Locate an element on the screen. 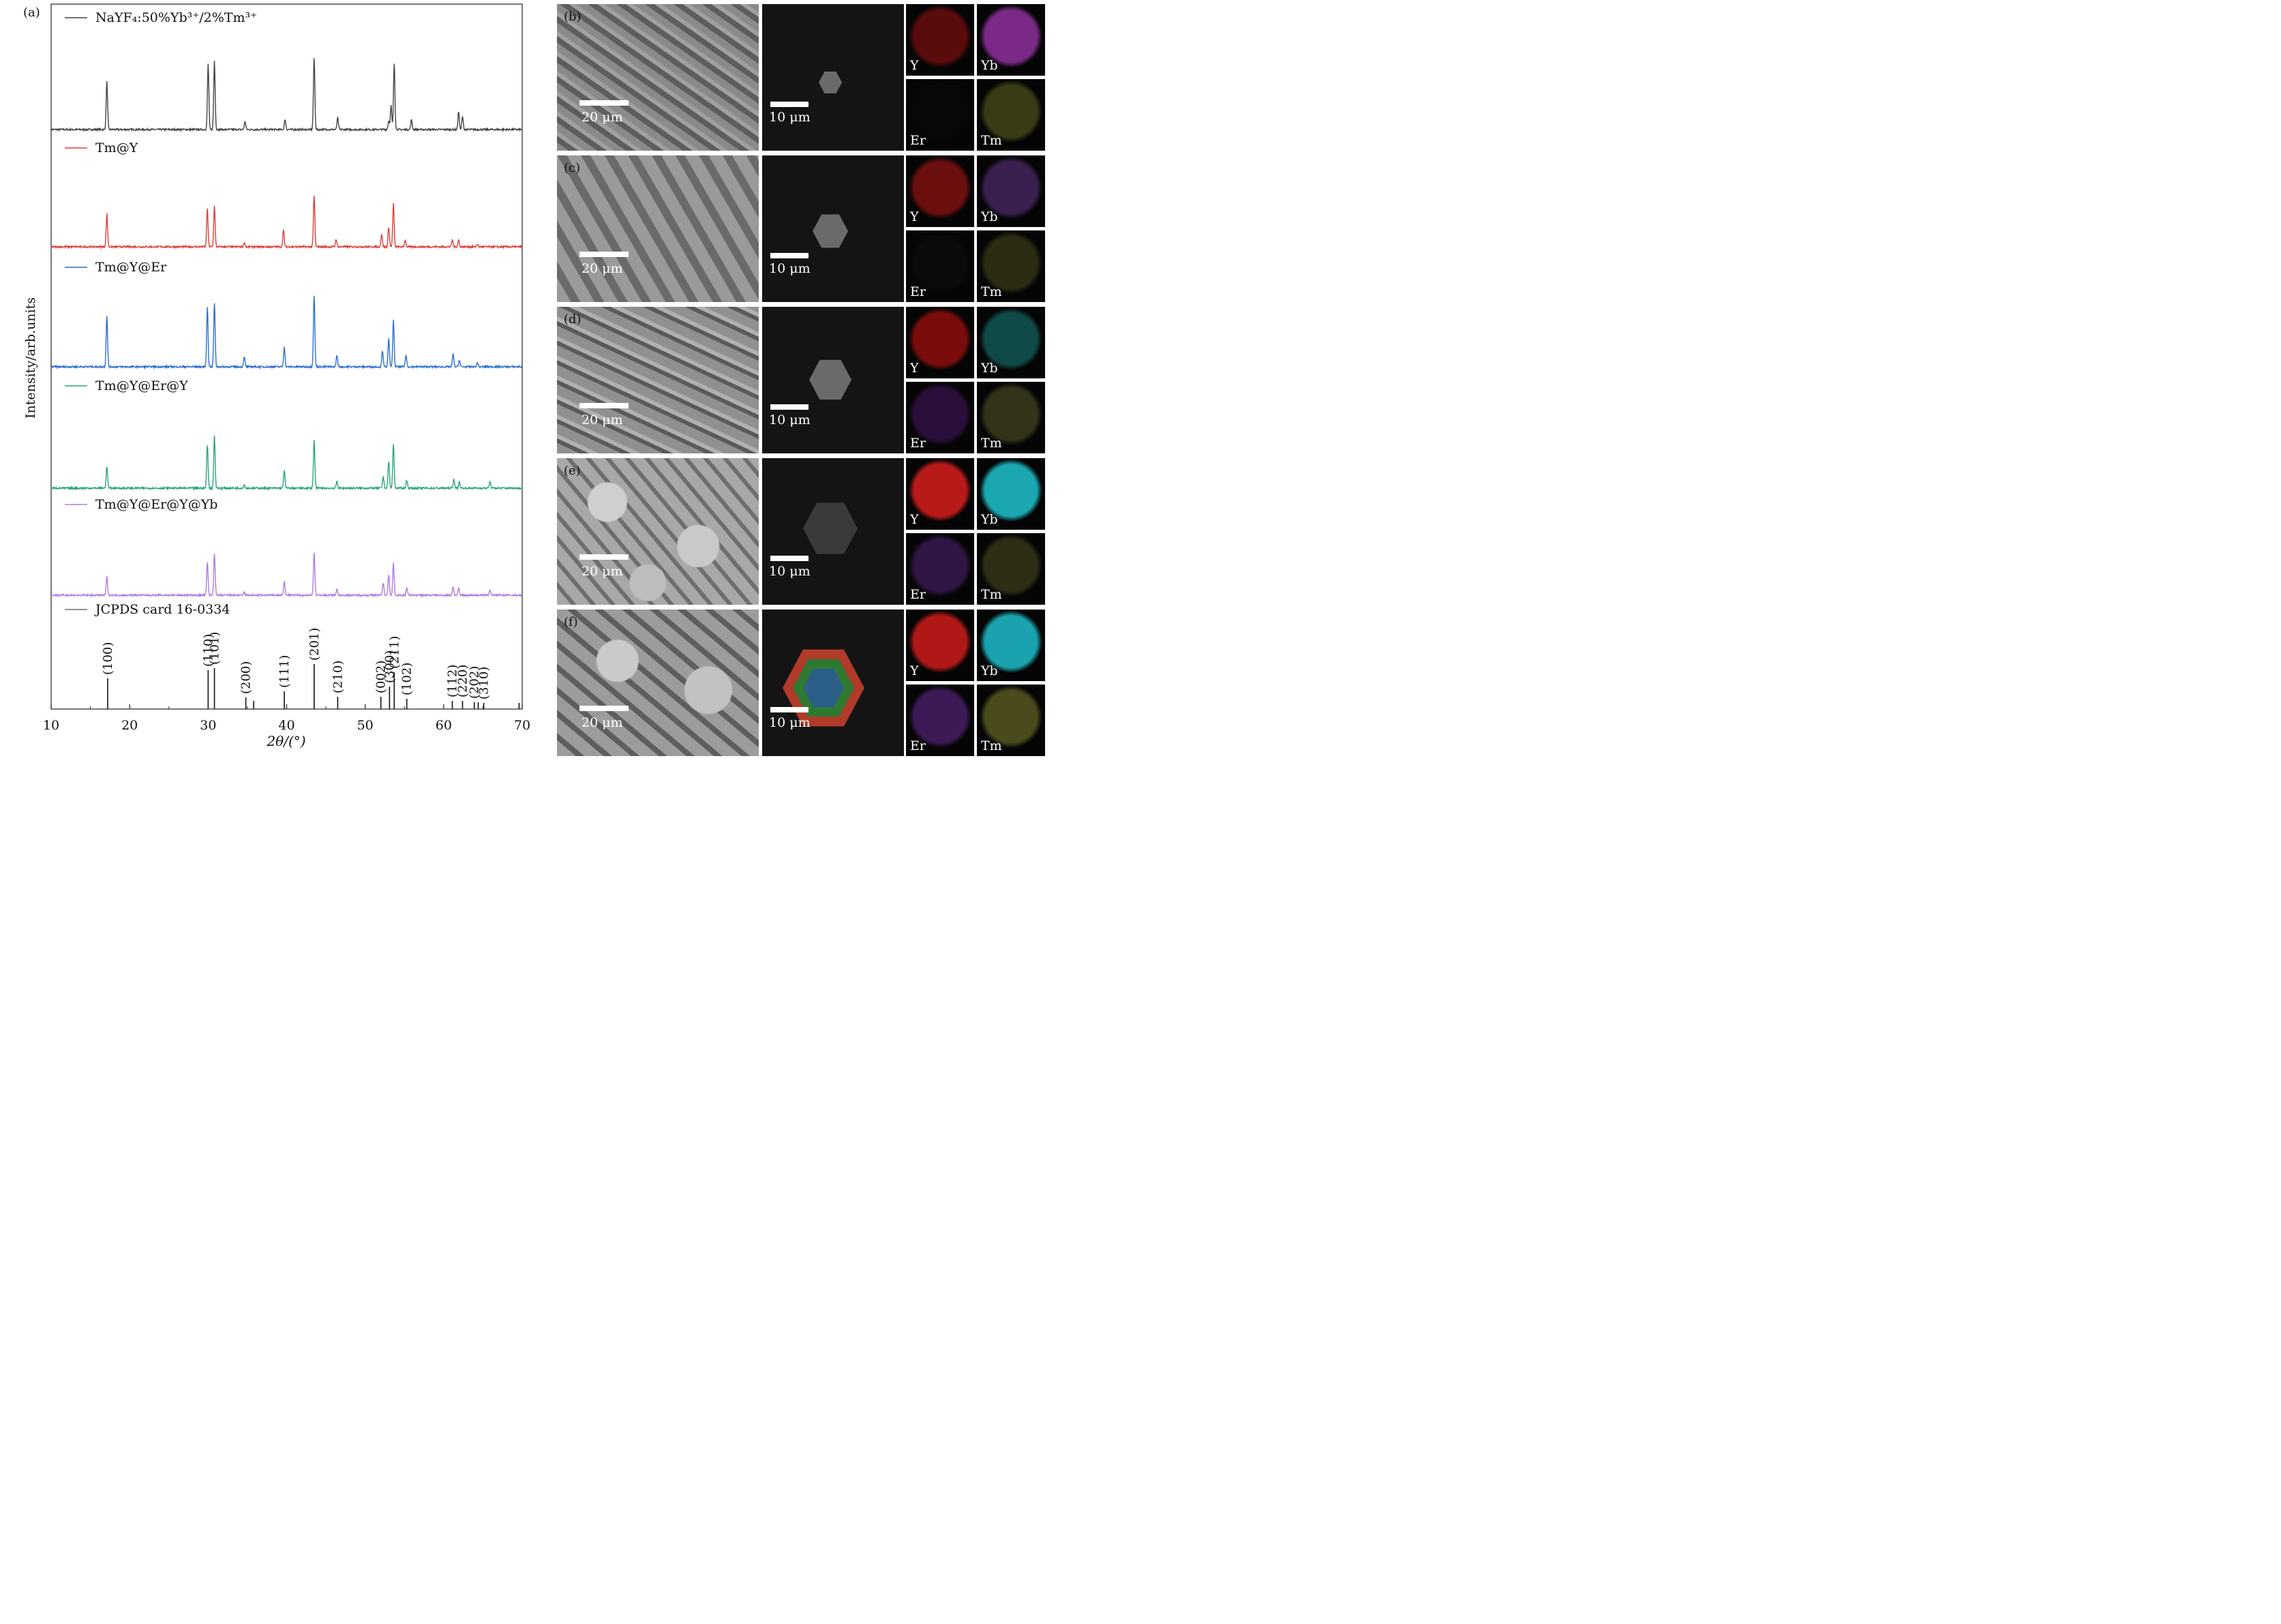 The image size is (2281, 1624). x-tick-label-10: 10 is located at coordinates (51, 725).